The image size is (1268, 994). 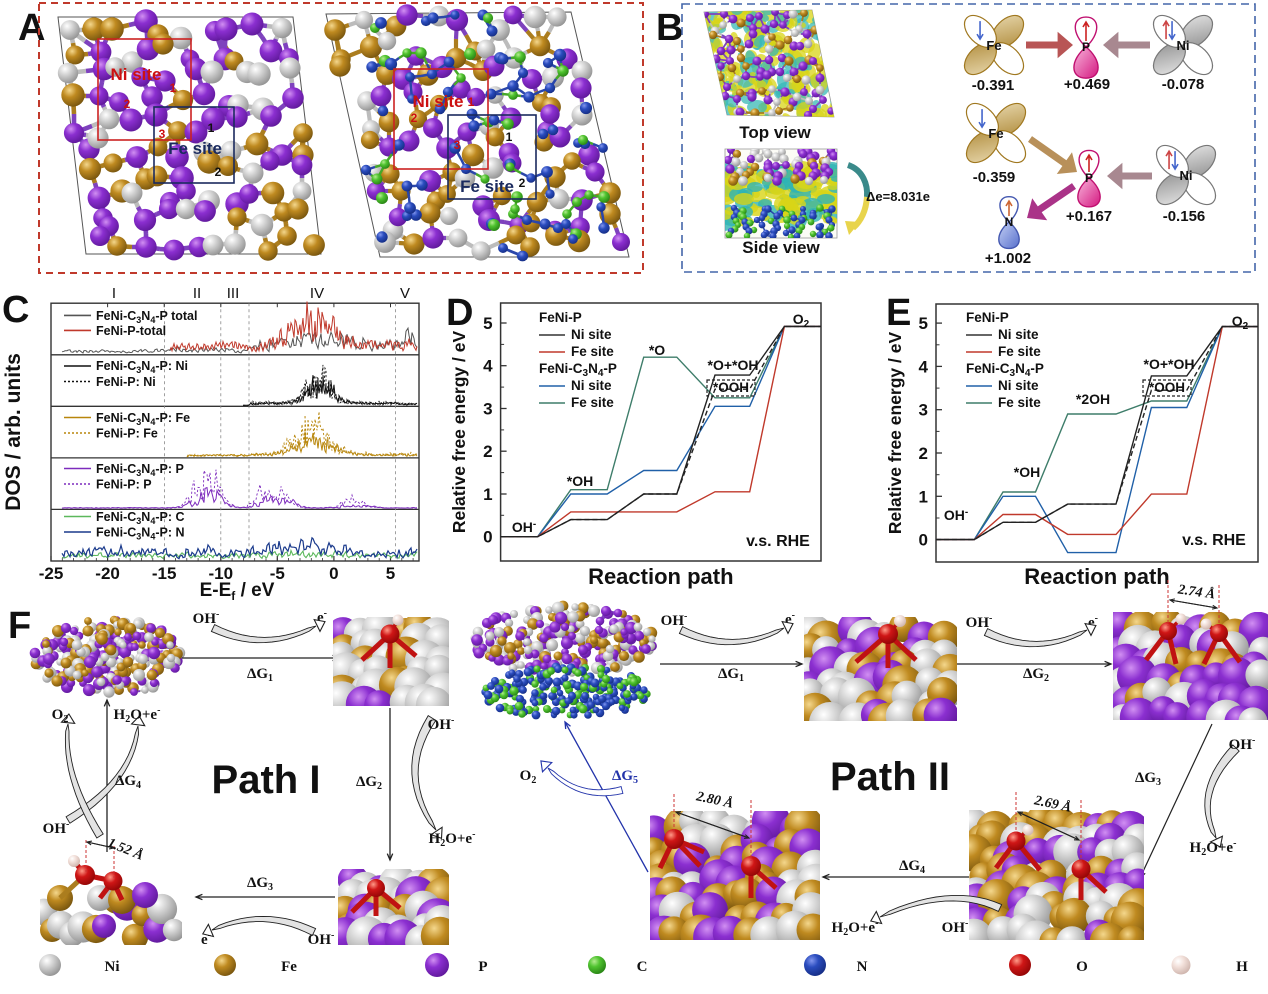 What do you see at coordinates (131, 331) in the screenshot?
I see `svg-text: FeNi-P-total` at bounding box center [131, 331].